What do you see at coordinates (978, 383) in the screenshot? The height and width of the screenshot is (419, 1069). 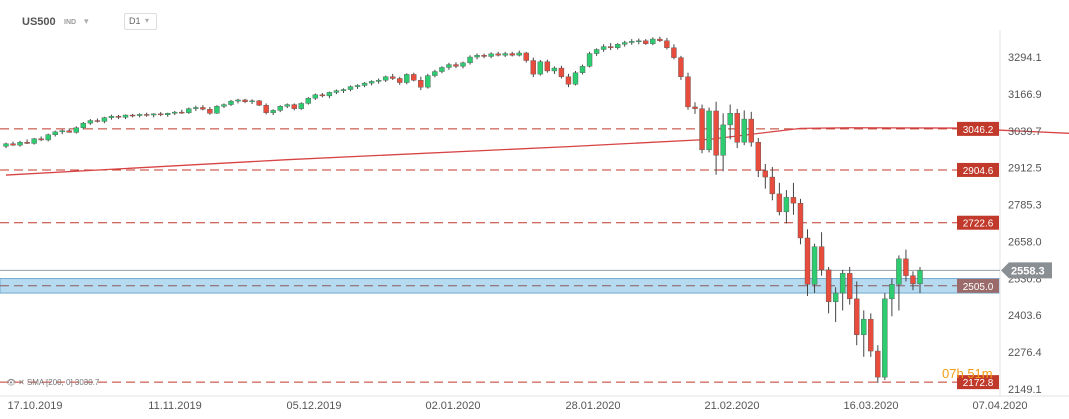 I see `level-label: 2172.8` at bounding box center [978, 383].